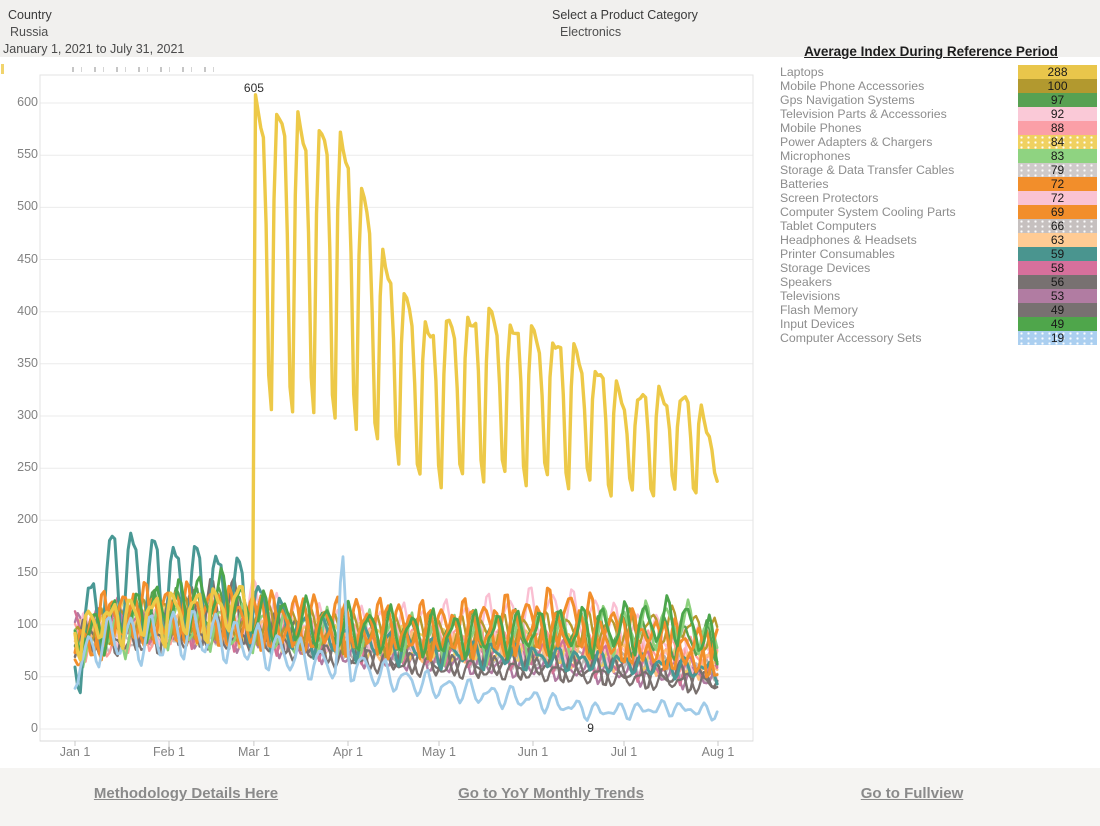  Describe the element at coordinates (856, 142) in the screenshot. I see `legend-item-label: Power Adapters & Chargers` at that location.